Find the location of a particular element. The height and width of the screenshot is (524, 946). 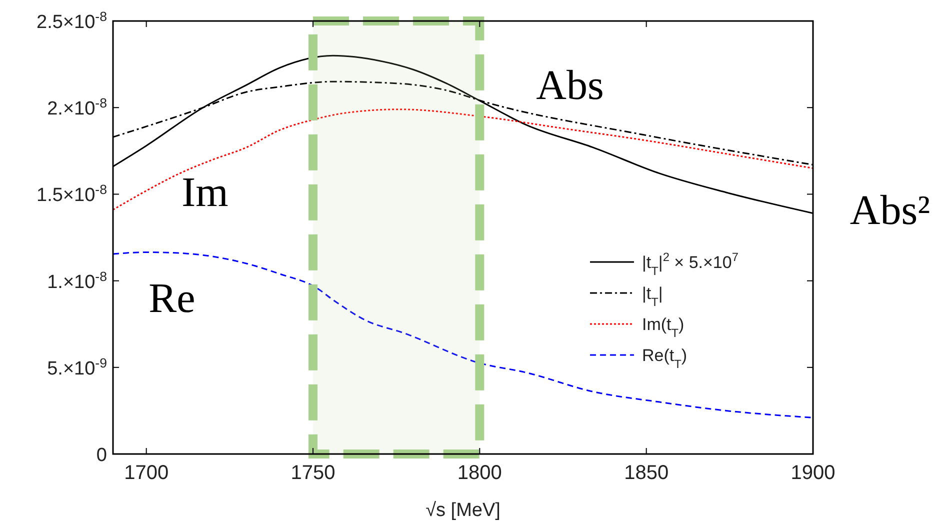

y-tick-label: 0 is located at coordinates (101, 455).